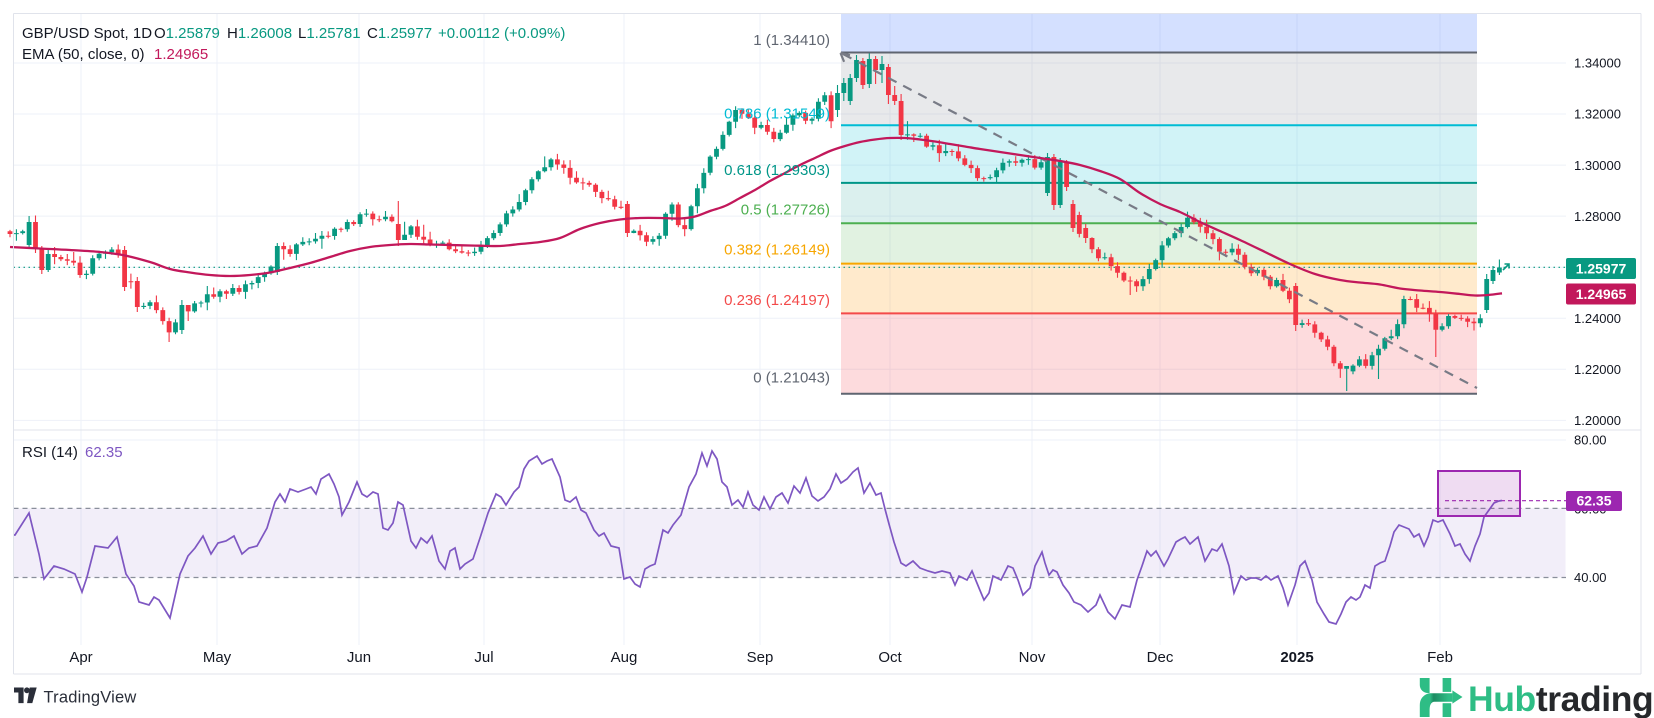 Image resolution: width=1654 pixels, height=718 pixels. What do you see at coordinates (777, 114) in the screenshot?
I see `svg-text: 0.786 (1.31549)` at bounding box center [777, 114].